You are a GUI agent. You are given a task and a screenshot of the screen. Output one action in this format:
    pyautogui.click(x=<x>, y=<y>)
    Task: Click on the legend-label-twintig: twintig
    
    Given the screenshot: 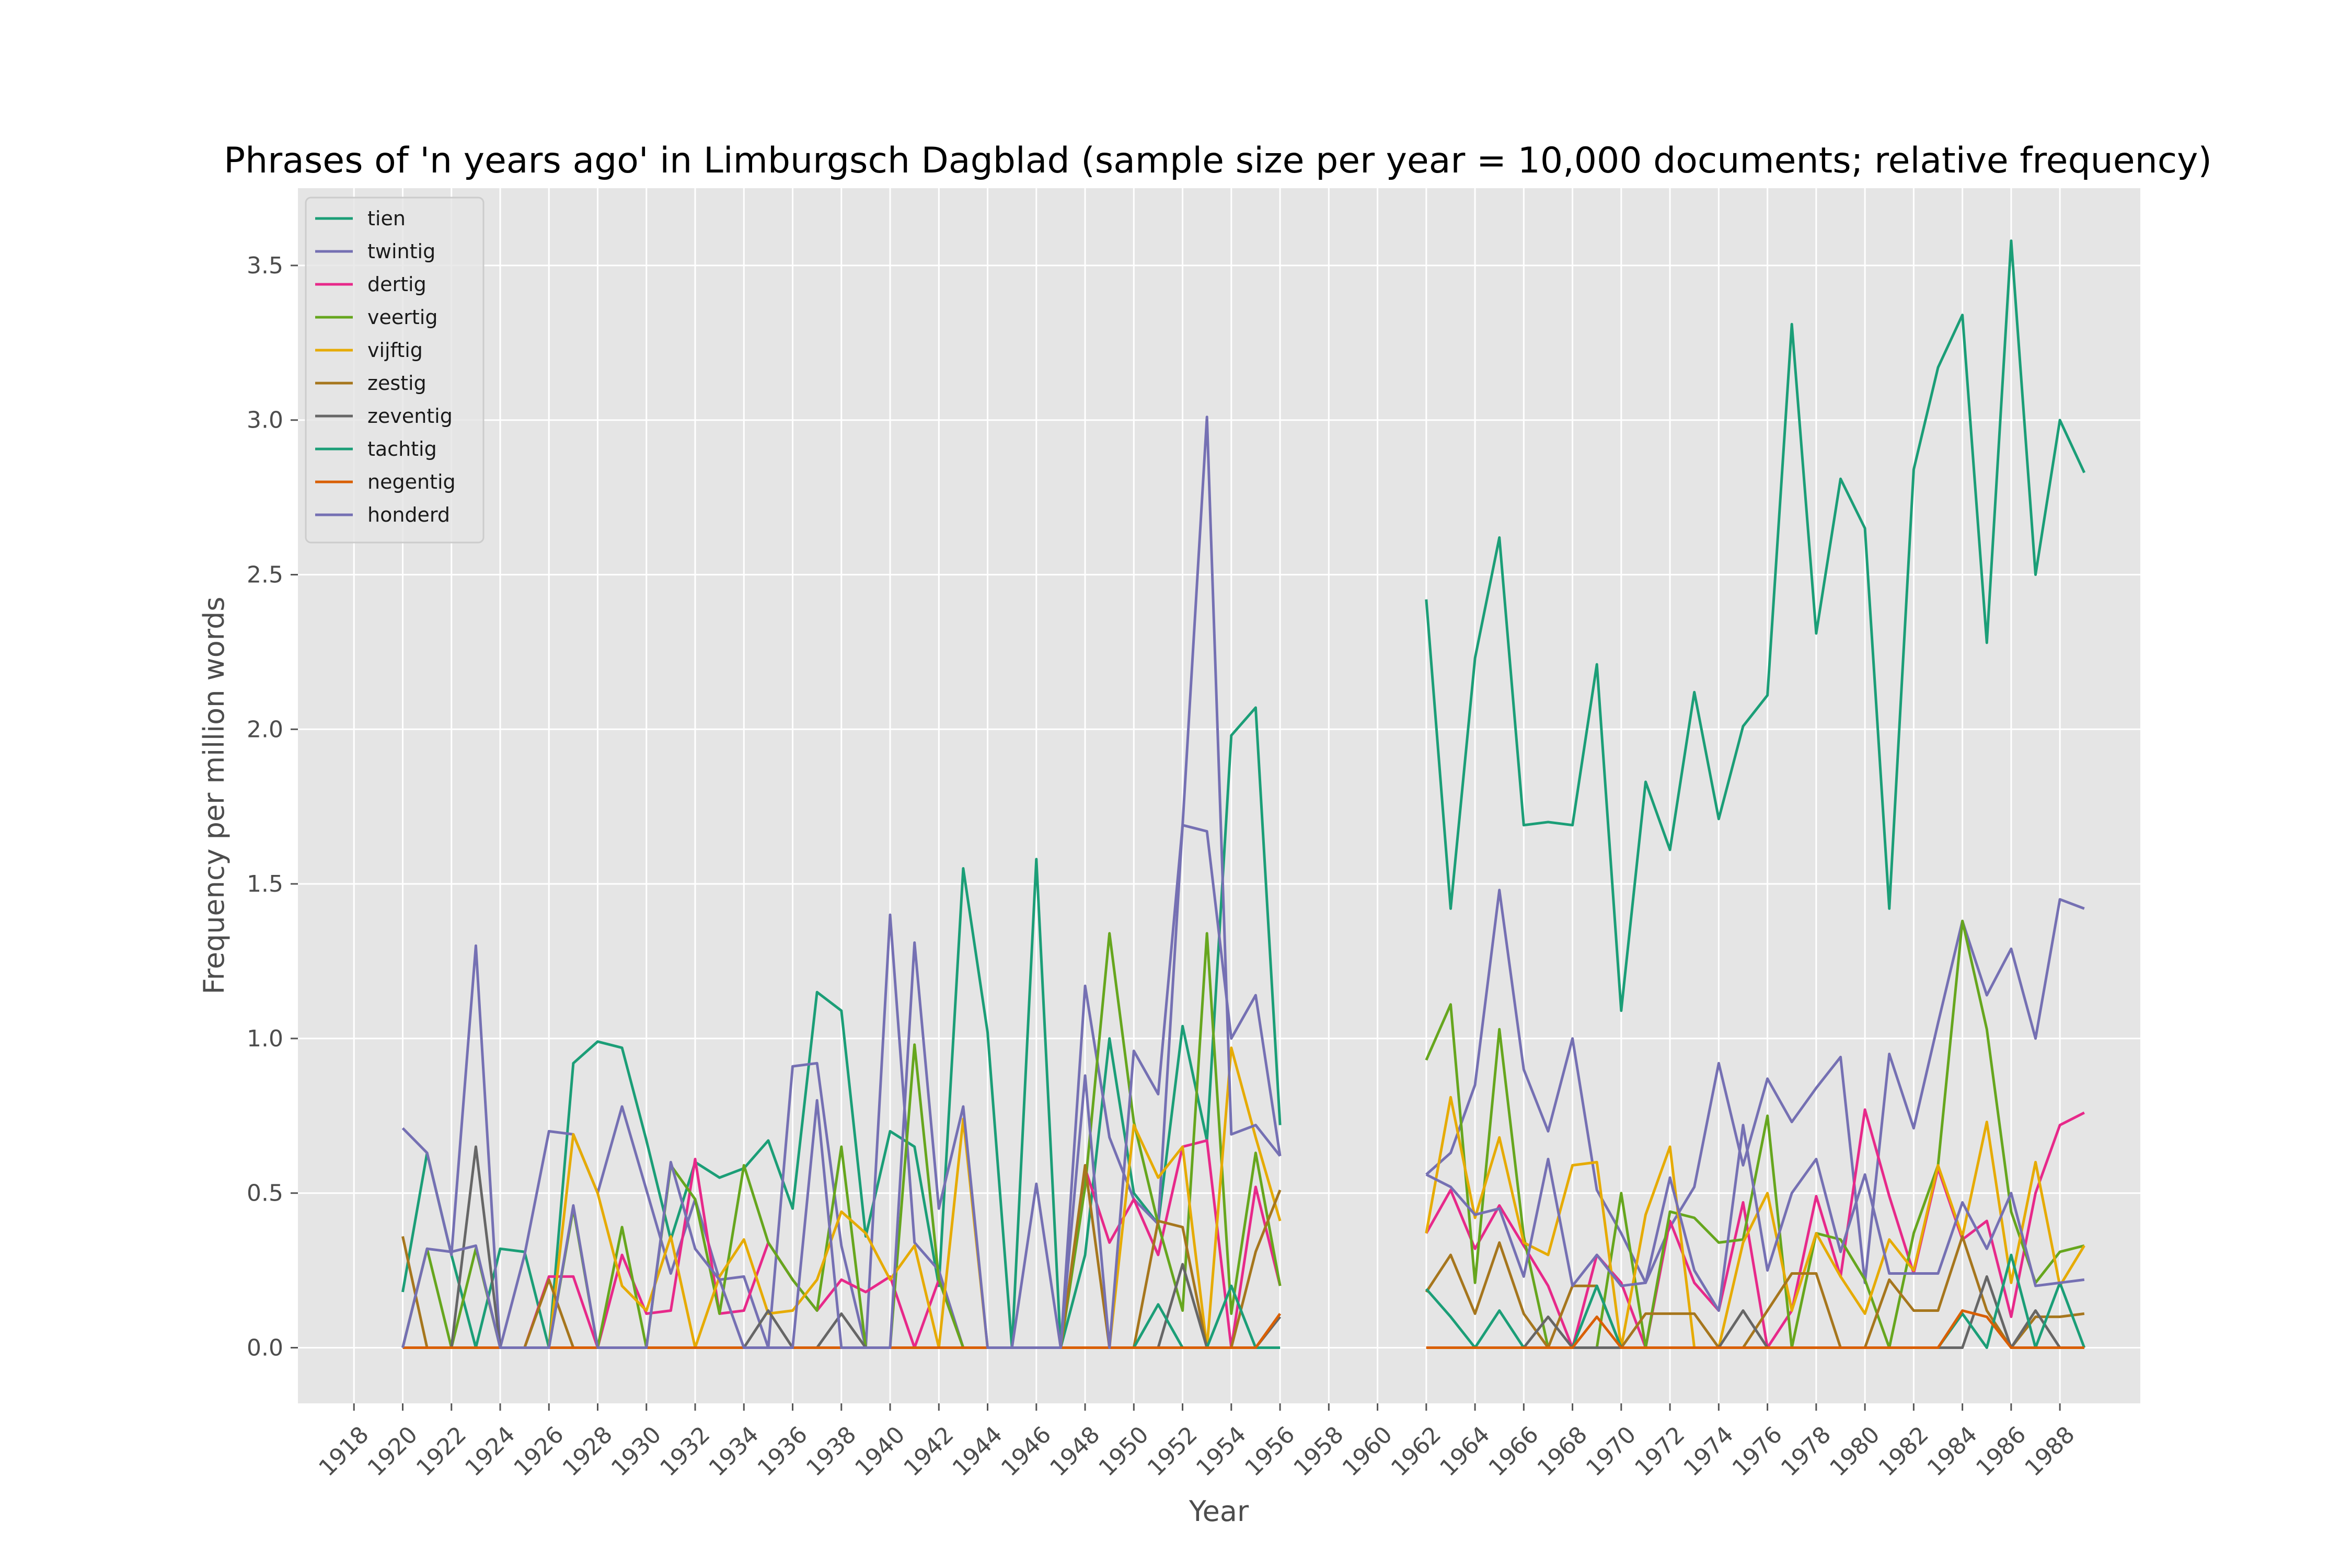 What is the action you would take?
    pyautogui.click(x=401, y=251)
    